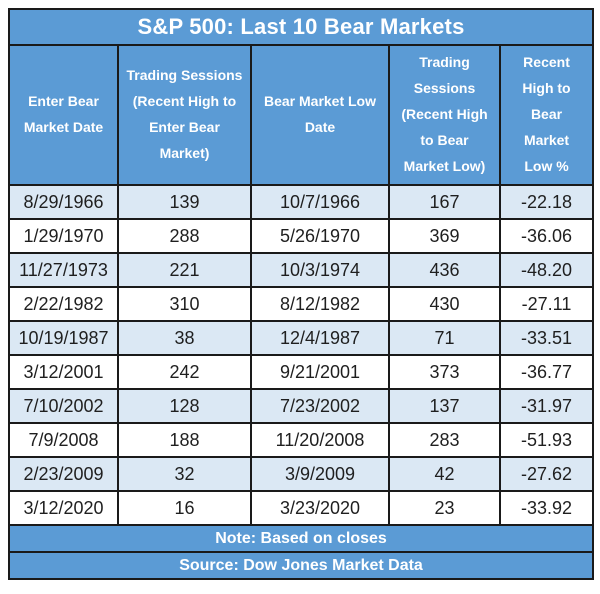 This screenshot has width=600, height=594. I want to click on table-cell: -36.06, so click(546, 236).